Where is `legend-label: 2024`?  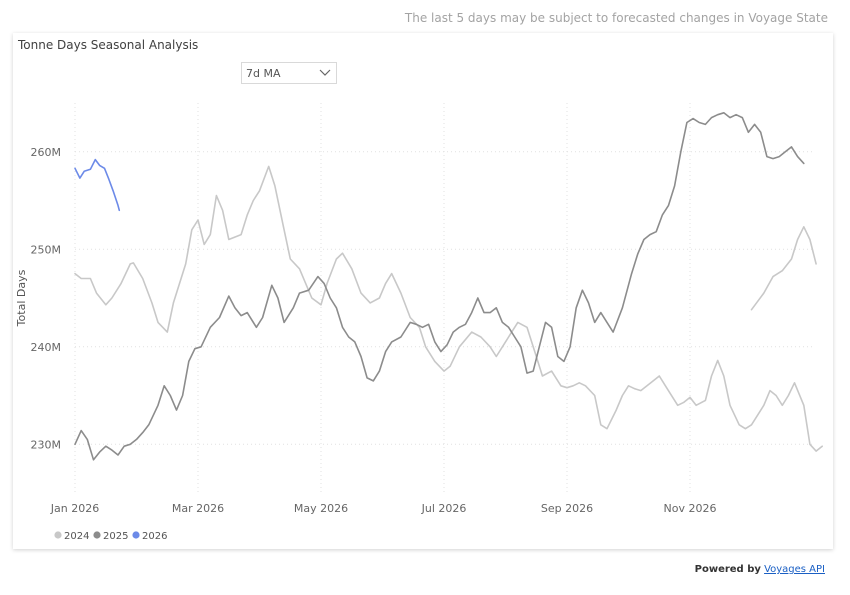
legend-label: 2024 is located at coordinates (76, 536).